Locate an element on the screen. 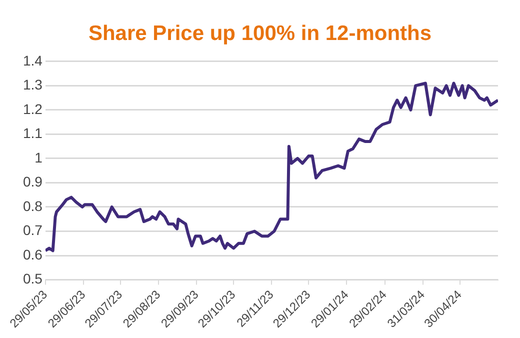  y-tick-label: 1.2 is located at coordinates (32, 108).